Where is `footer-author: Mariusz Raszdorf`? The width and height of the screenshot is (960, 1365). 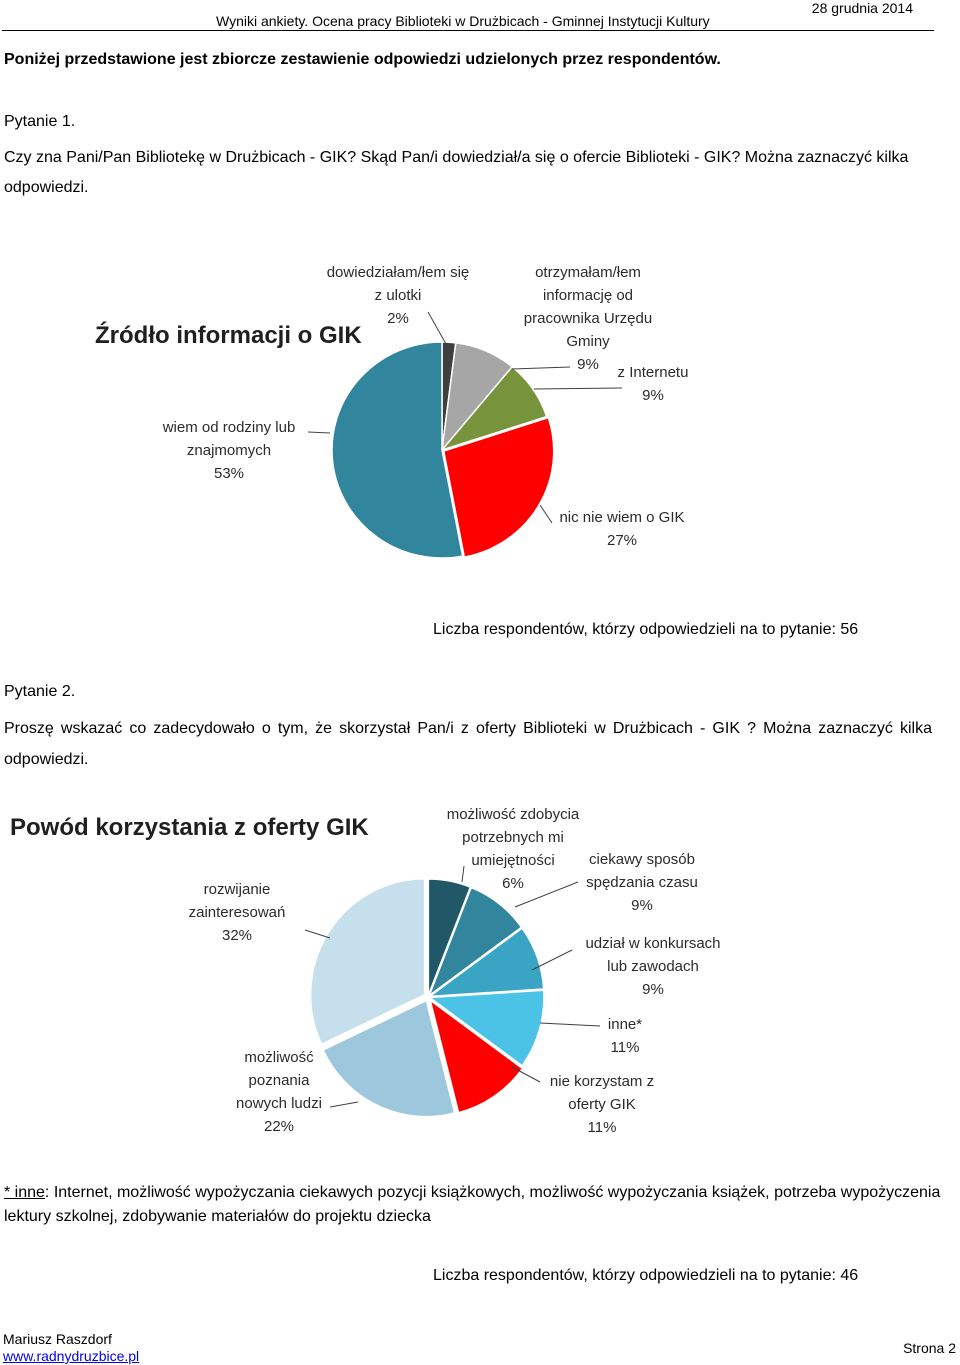
footer-author: Mariusz Raszdorf is located at coordinates (57, 1339).